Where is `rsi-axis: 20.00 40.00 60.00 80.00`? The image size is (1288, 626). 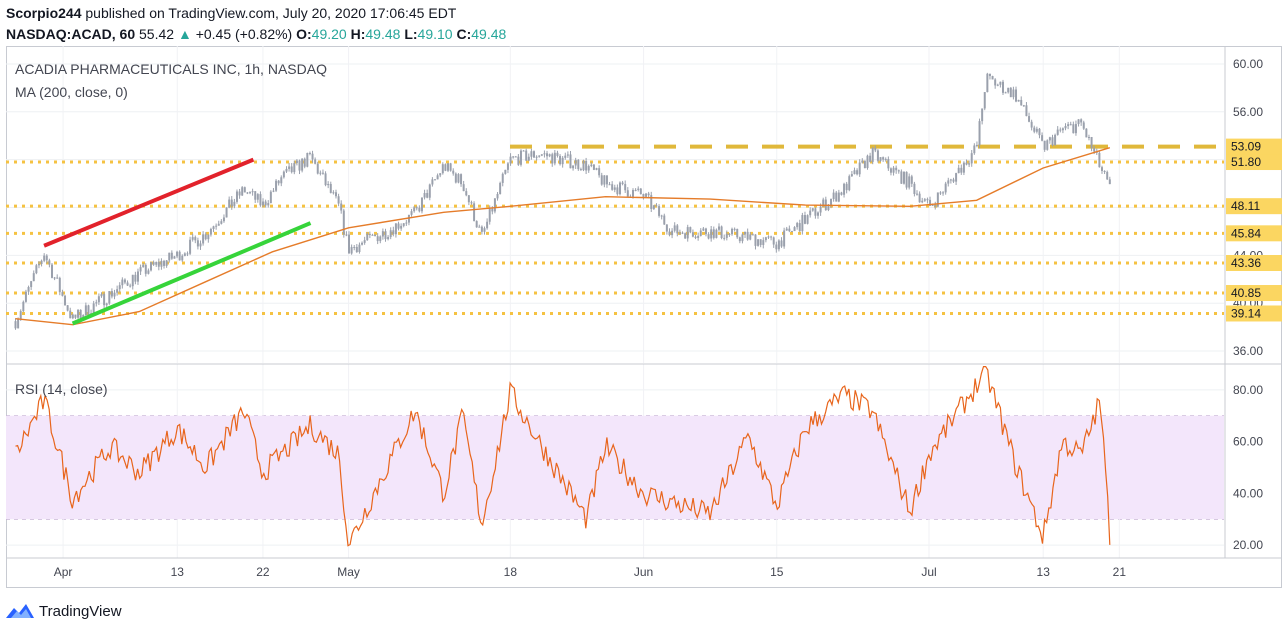
rsi-axis: 20.00 40.00 60.00 80.00 is located at coordinates (1248, 467).